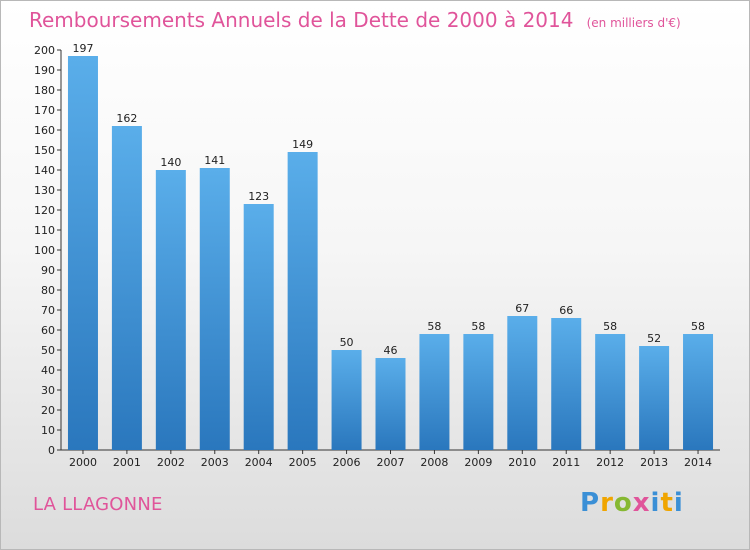  Describe the element at coordinates (44, 250) in the screenshot. I see `y-tick-label: 100` at that location.